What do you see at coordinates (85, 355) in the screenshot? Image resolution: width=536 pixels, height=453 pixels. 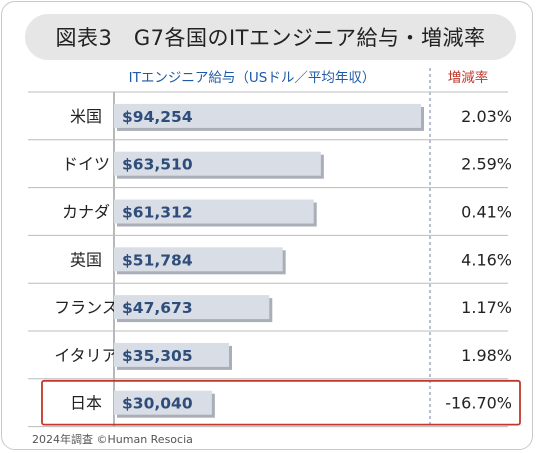 I see `category-label: イタリア` at bounding box center [85, 355].